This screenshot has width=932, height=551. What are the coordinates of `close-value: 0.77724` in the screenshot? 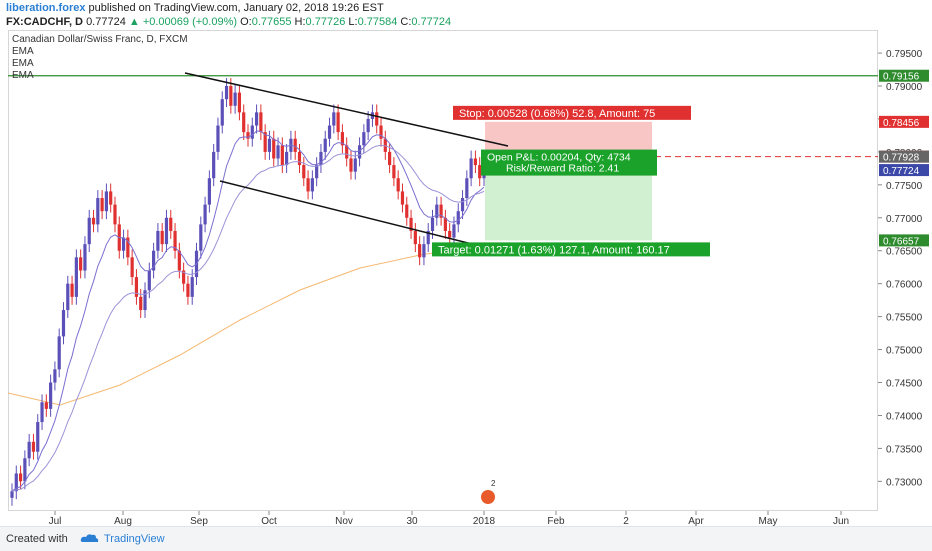 It's located at (431, 22).